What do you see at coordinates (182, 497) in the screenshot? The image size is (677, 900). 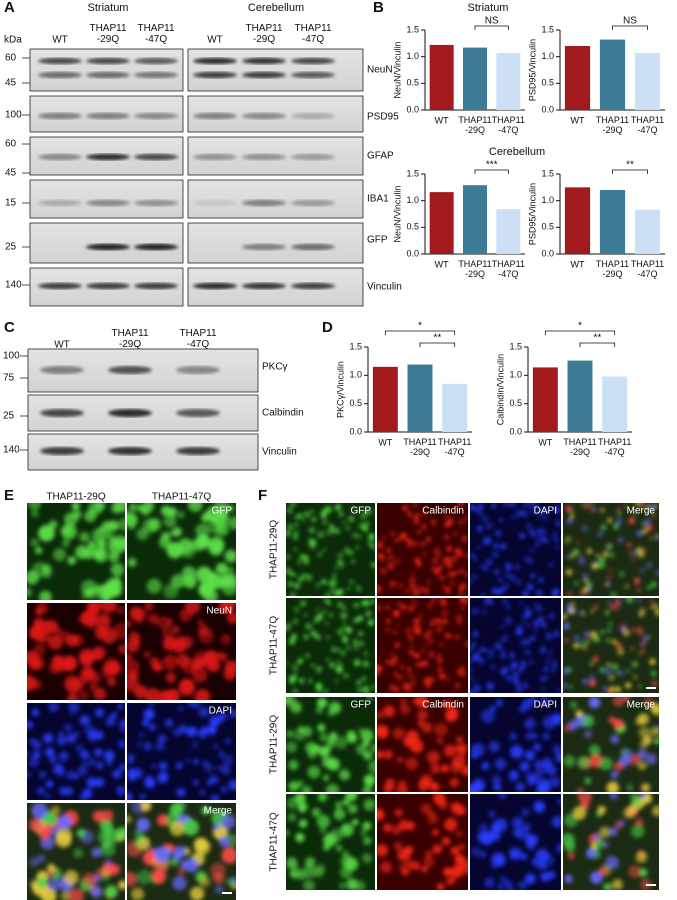 I see `column-label: THAP11-47Q` at bounding box center [182, 497].